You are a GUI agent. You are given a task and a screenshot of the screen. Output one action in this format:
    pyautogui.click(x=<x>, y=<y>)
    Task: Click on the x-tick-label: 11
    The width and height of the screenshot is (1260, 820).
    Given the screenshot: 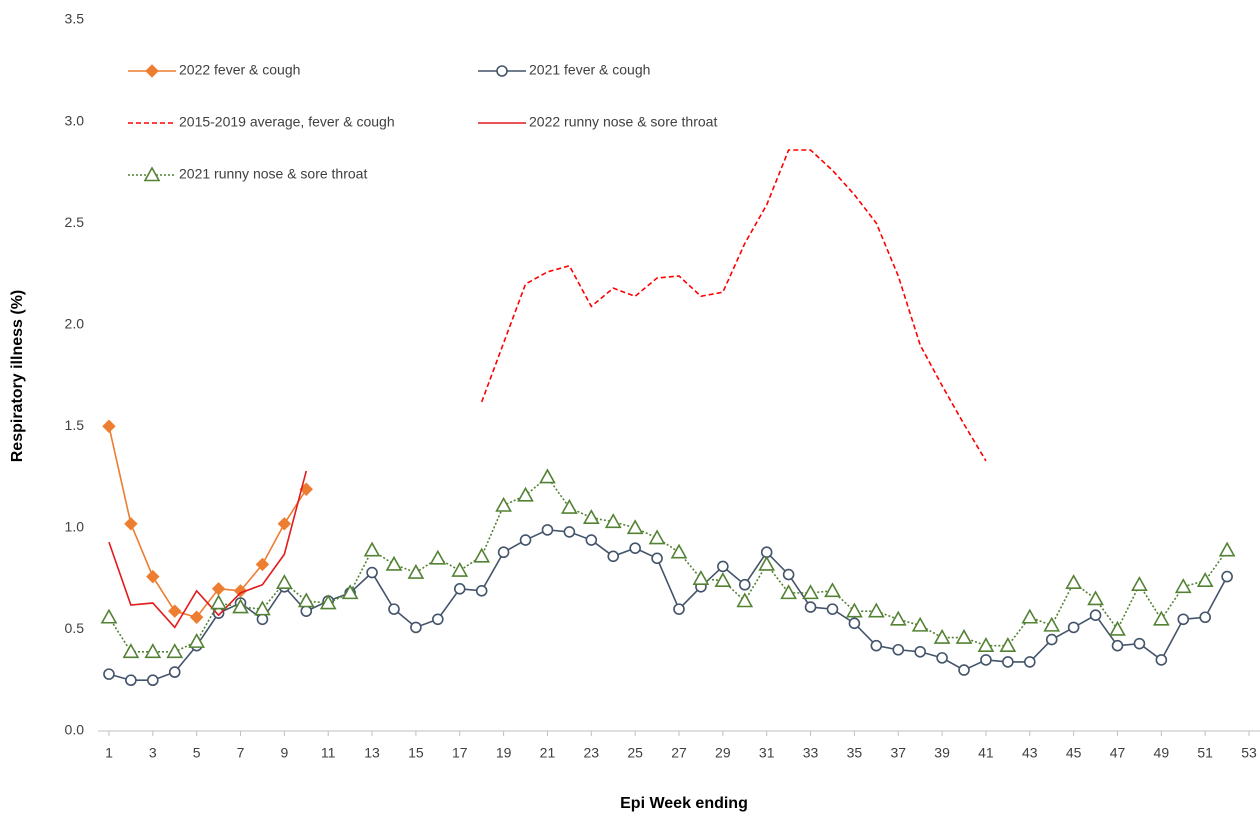 What is the action you would take?
    pyautogui.click(x=328, y=753)
    